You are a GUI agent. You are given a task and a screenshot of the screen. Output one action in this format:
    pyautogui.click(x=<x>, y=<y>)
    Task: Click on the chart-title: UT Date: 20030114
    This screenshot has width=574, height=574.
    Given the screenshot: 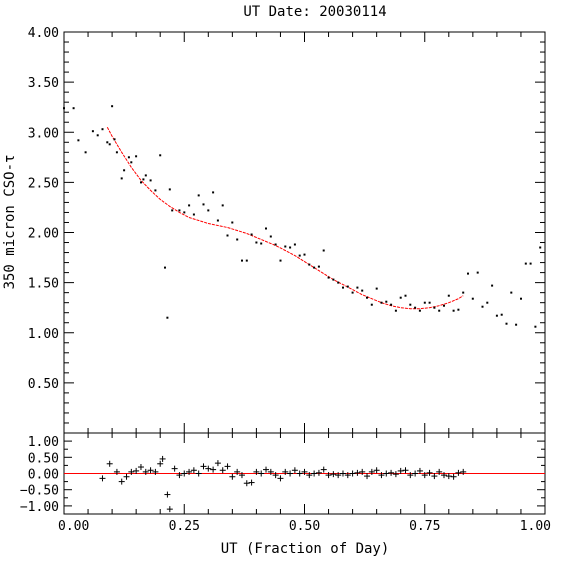 What is the action you would take?
    pyautogui.click(x=314, y=12)
    